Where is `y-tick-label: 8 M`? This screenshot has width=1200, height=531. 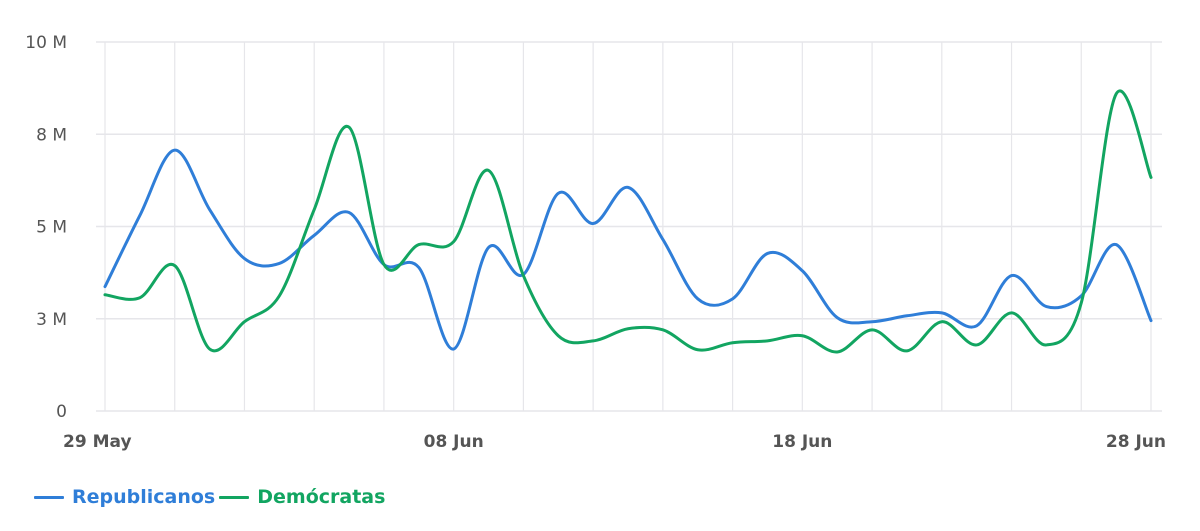 y-tick-label: 8 M is located at coordinates (51, 135).